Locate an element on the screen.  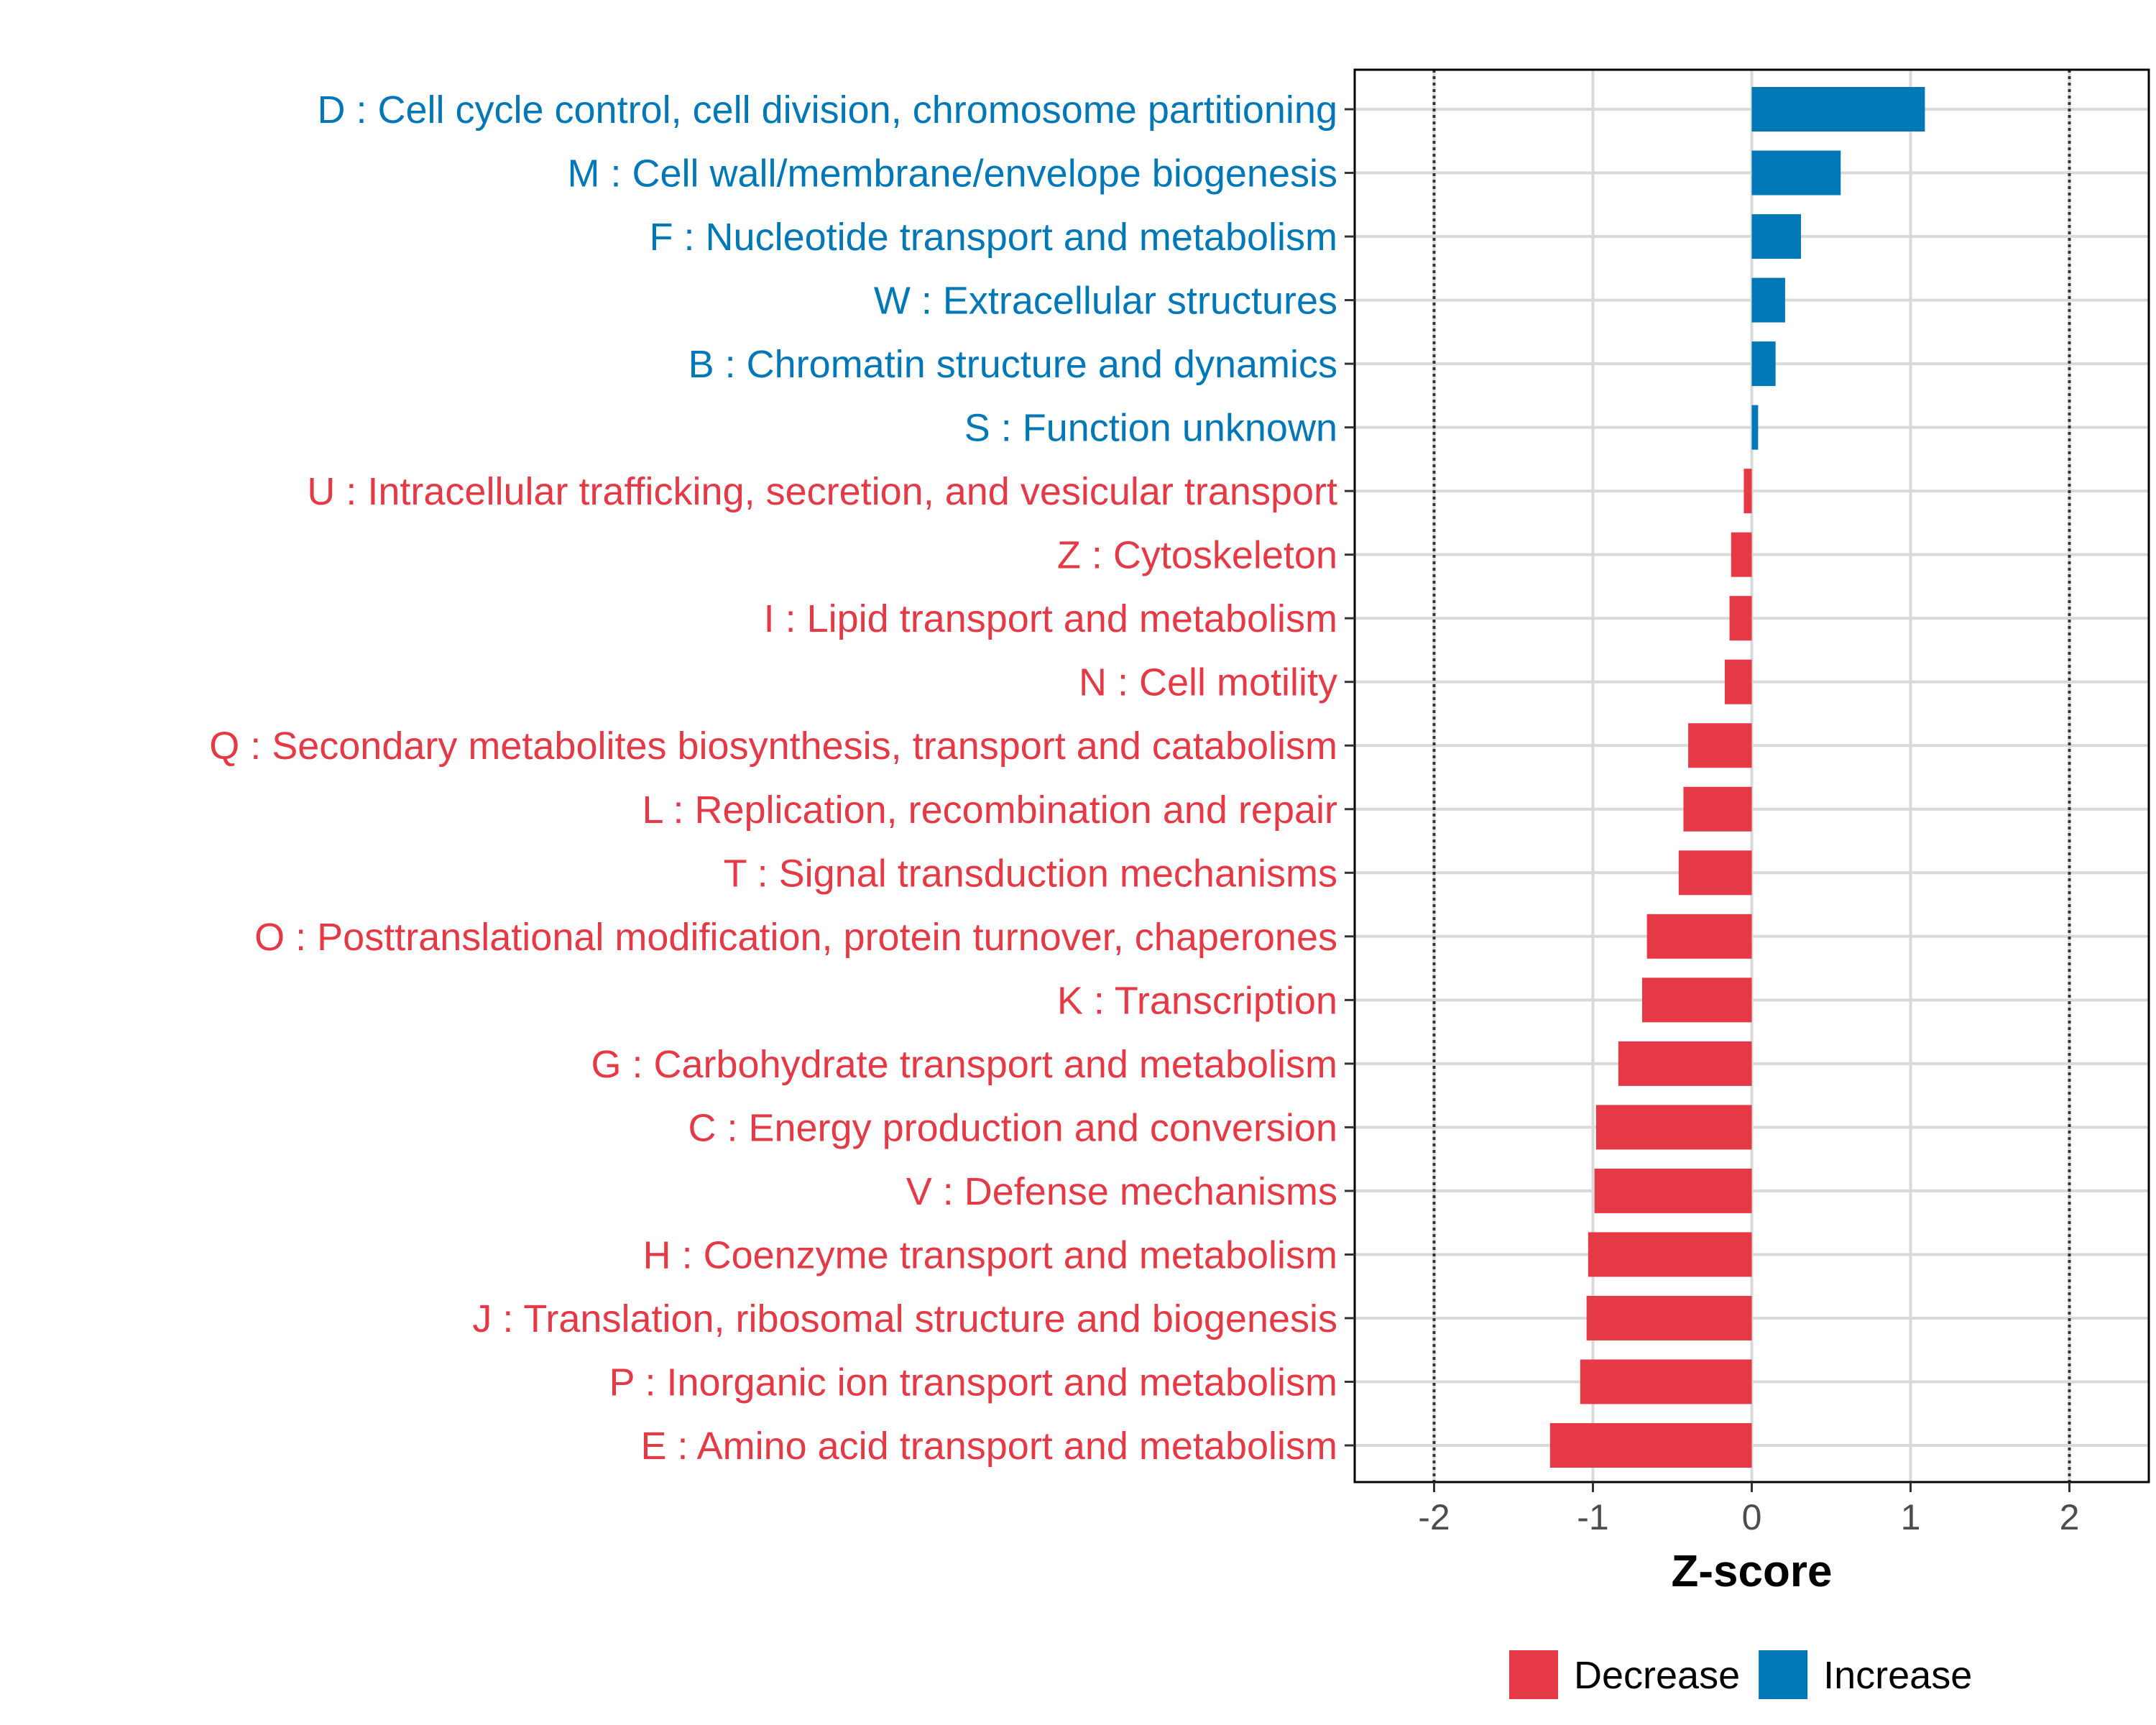
legend-label: Decrease is located at coordinates (1657, 1675).